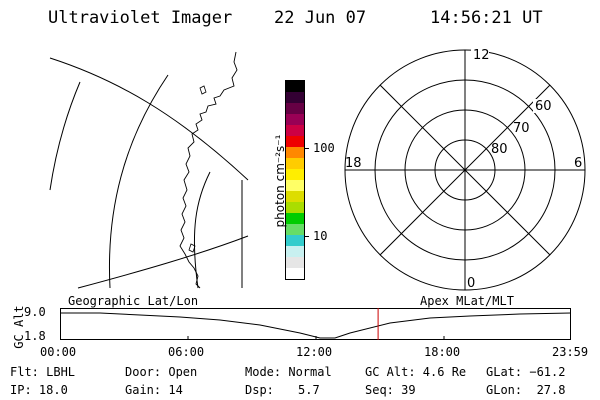 This screenshot has width=600, height=400. What do you see at coordinates (526, 390) in the screenshot?
I see `glon-readout: GLon: 27.8` at bounding box center [526, 390].